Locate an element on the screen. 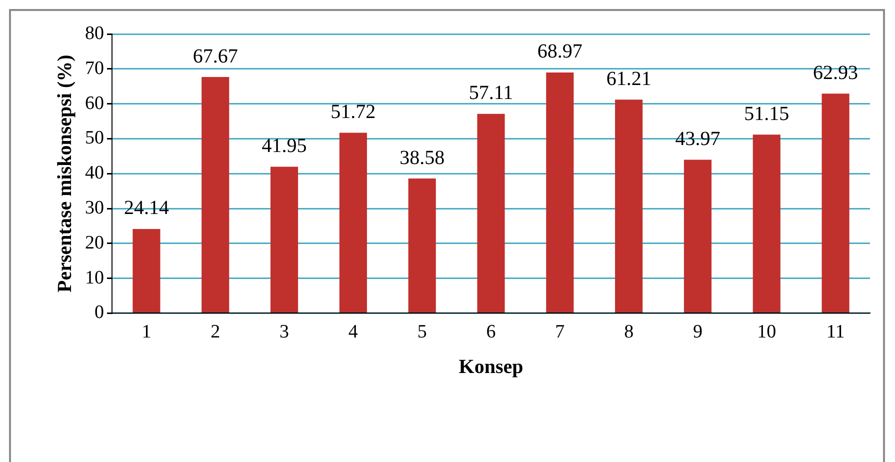 This screenshot has width=895, height=462. y-tick-label: 70 is located at coordinates (94, 68).